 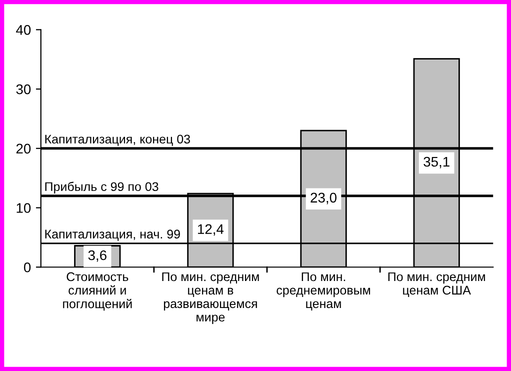 I want to click on x-tick-label: По мин. средним ценам США, so click(x=436, y=284).